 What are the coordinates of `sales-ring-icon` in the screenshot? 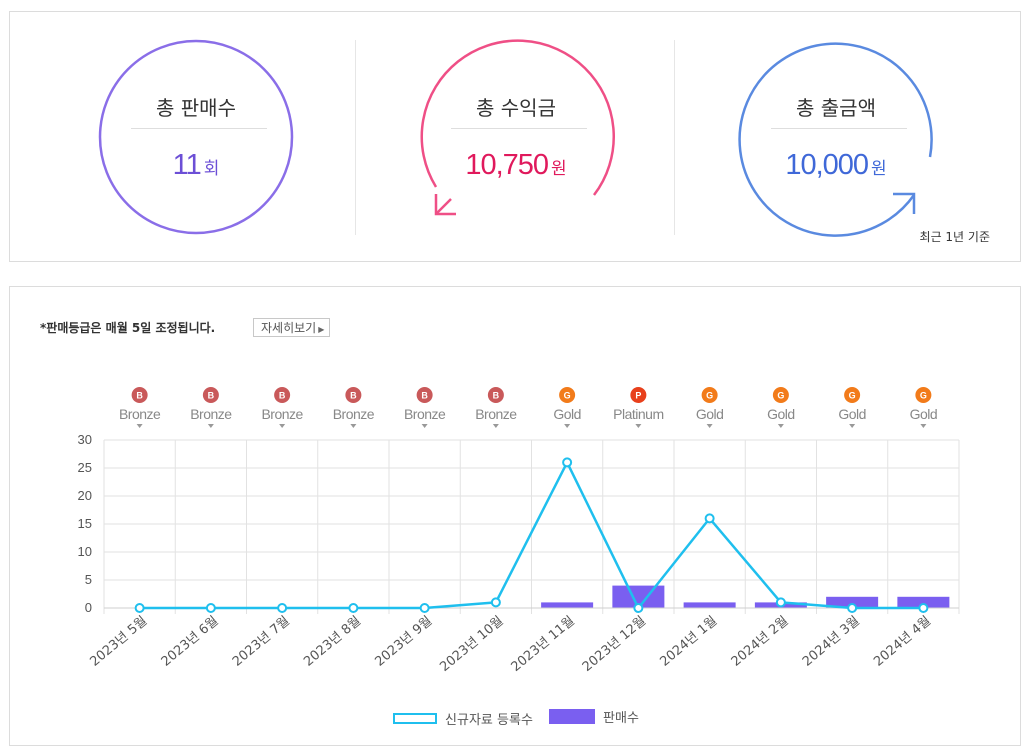 It's located at (196, 137).